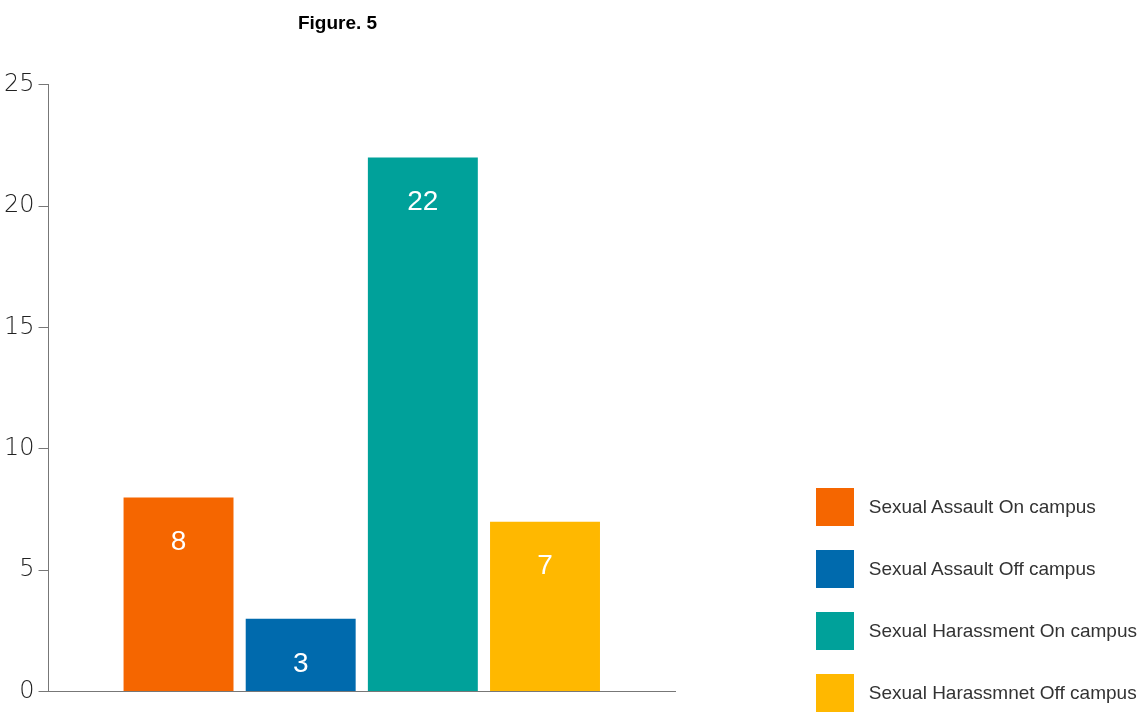  What do you see at coordinates (982, 507) in the screenshot?
I see `legend-label: Sexual Assault On campus` at bounding box center [982, 507].